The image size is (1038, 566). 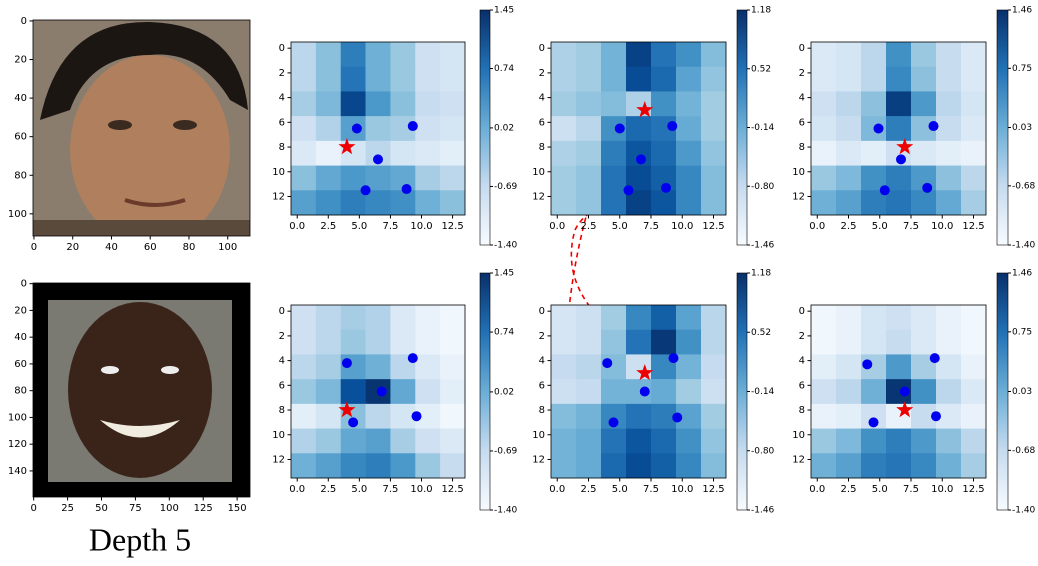 I want to click on x-tick-label: 5.0, so click(x=880, y=489).